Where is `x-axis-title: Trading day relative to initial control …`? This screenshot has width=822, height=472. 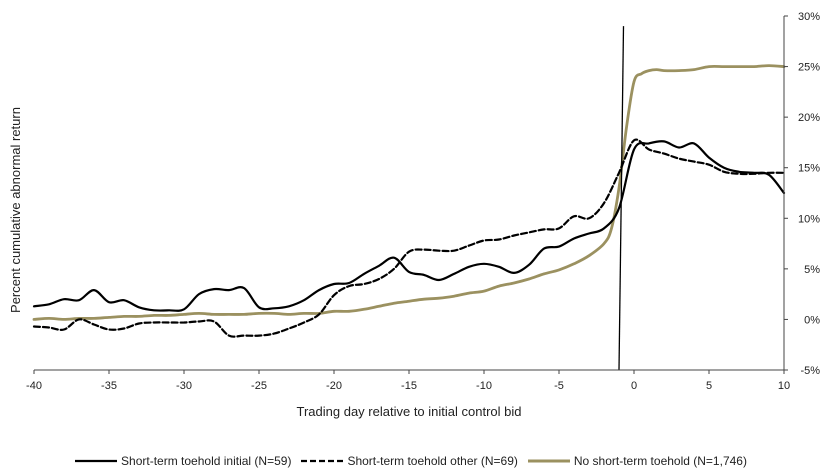 x-axis-title: Trading day relative to initial control … is located at coordinates (409, 411).